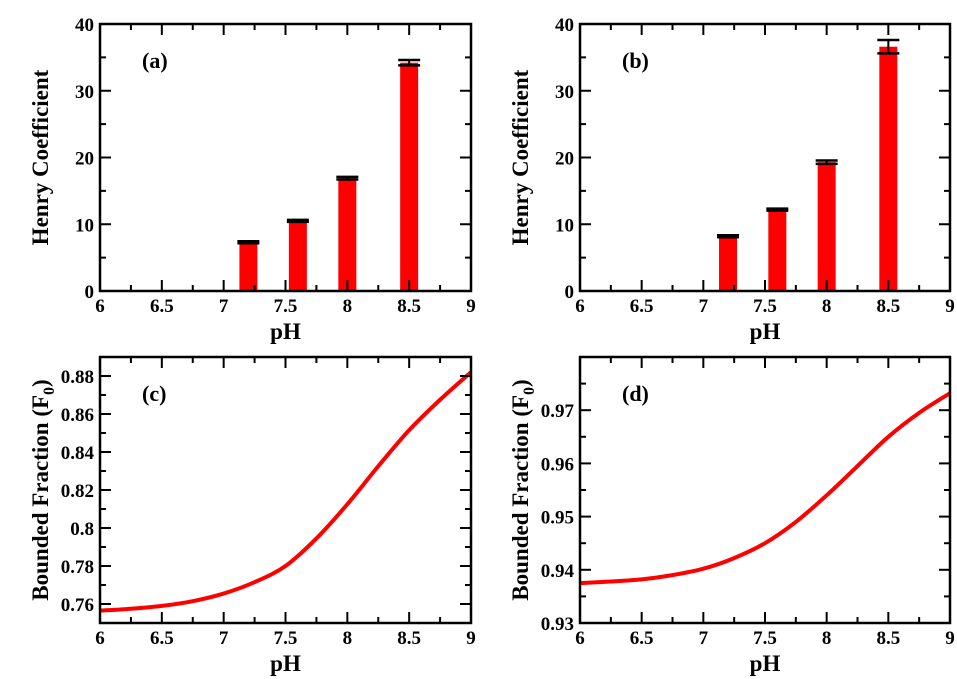 This screenshot has width=957, height=679. I want to click on y-tick-label: 0.8, so click(82, 529).